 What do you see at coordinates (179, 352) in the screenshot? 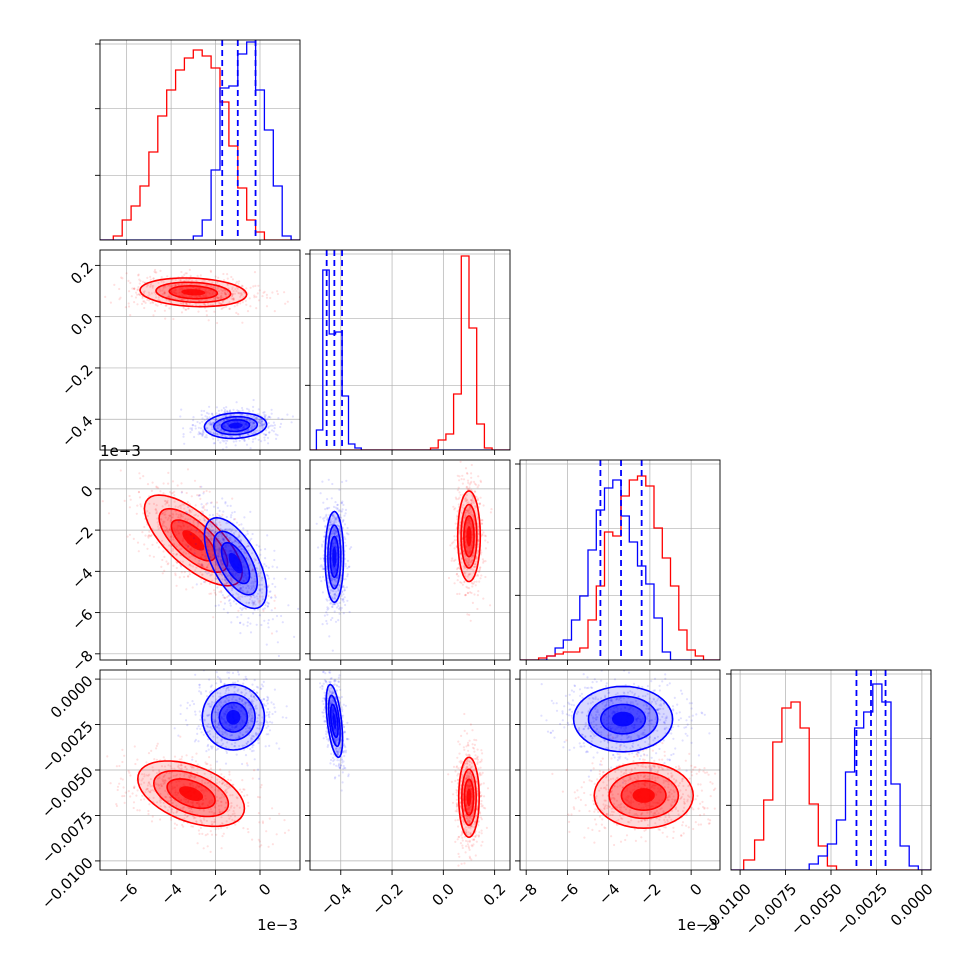
I see `panel-p10: −0.4−0.20.00.2` at bounding box center [179, 352].